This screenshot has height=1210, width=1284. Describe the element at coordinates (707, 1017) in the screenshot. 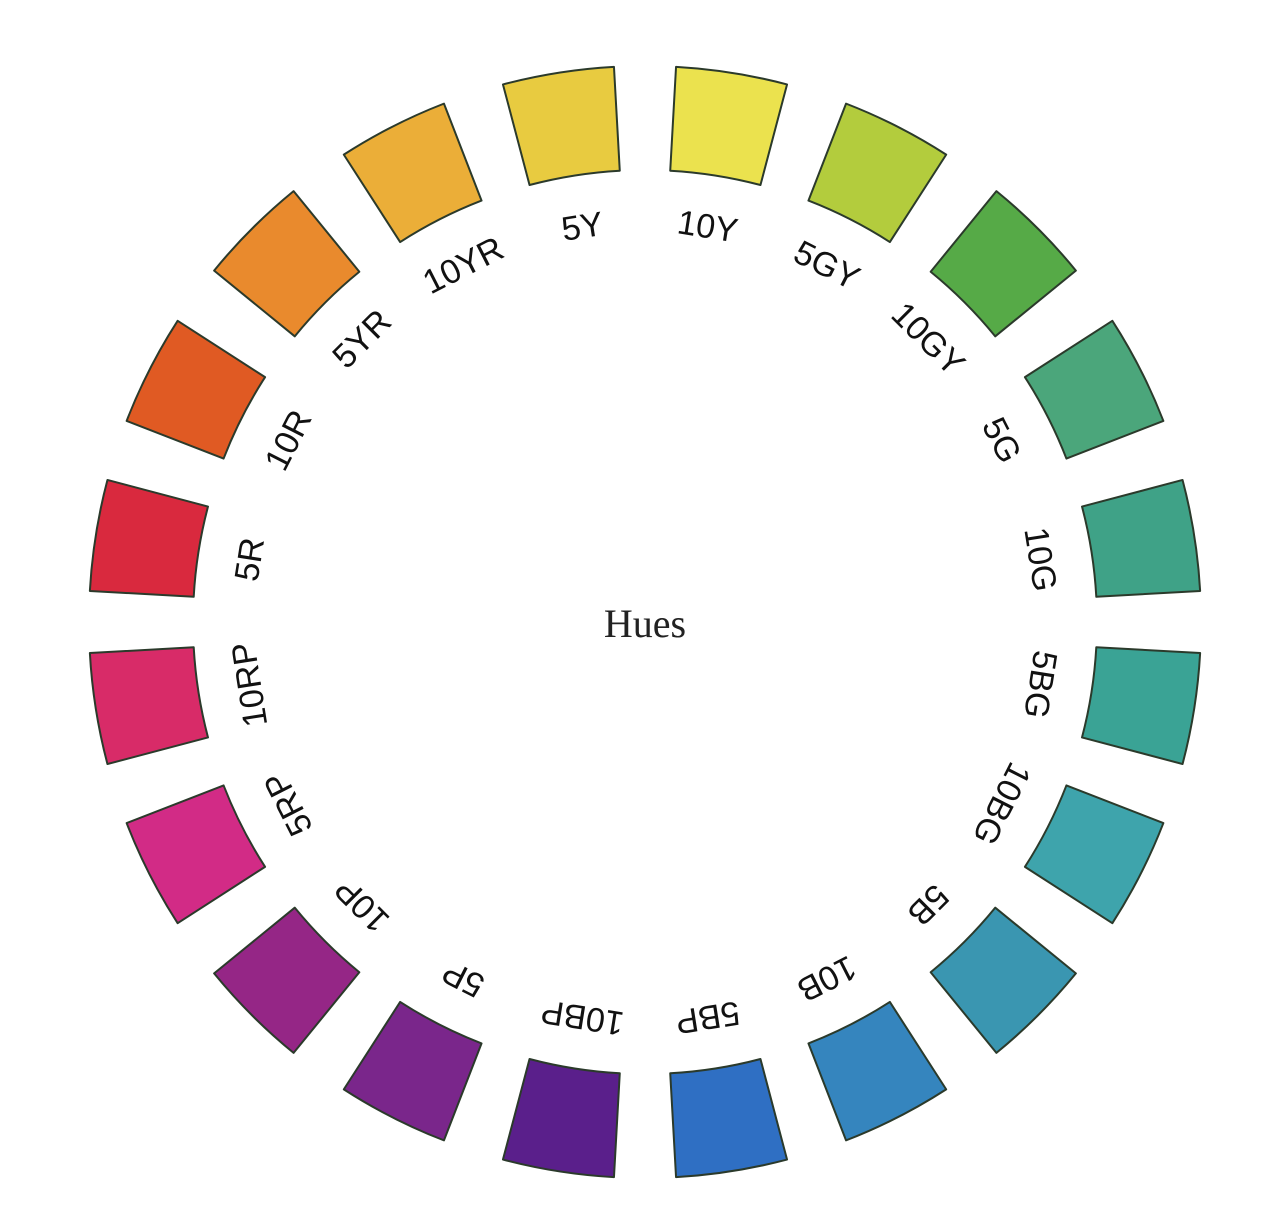

I see `hue-label-5bp: 5BP` at that location.